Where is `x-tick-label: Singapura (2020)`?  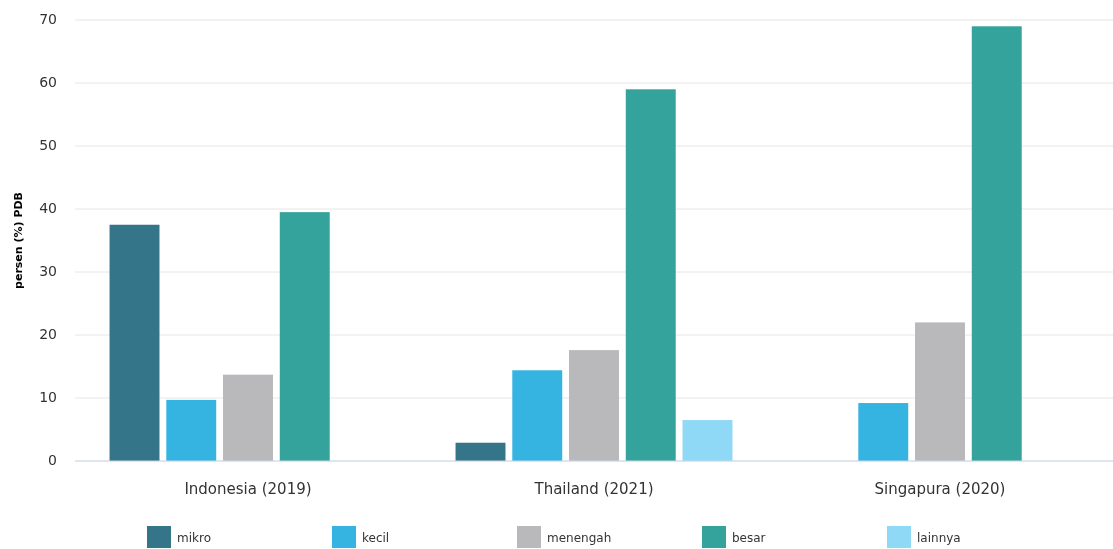 x-tick-label: Singapura (2020) is located at coordinates (940, 489).